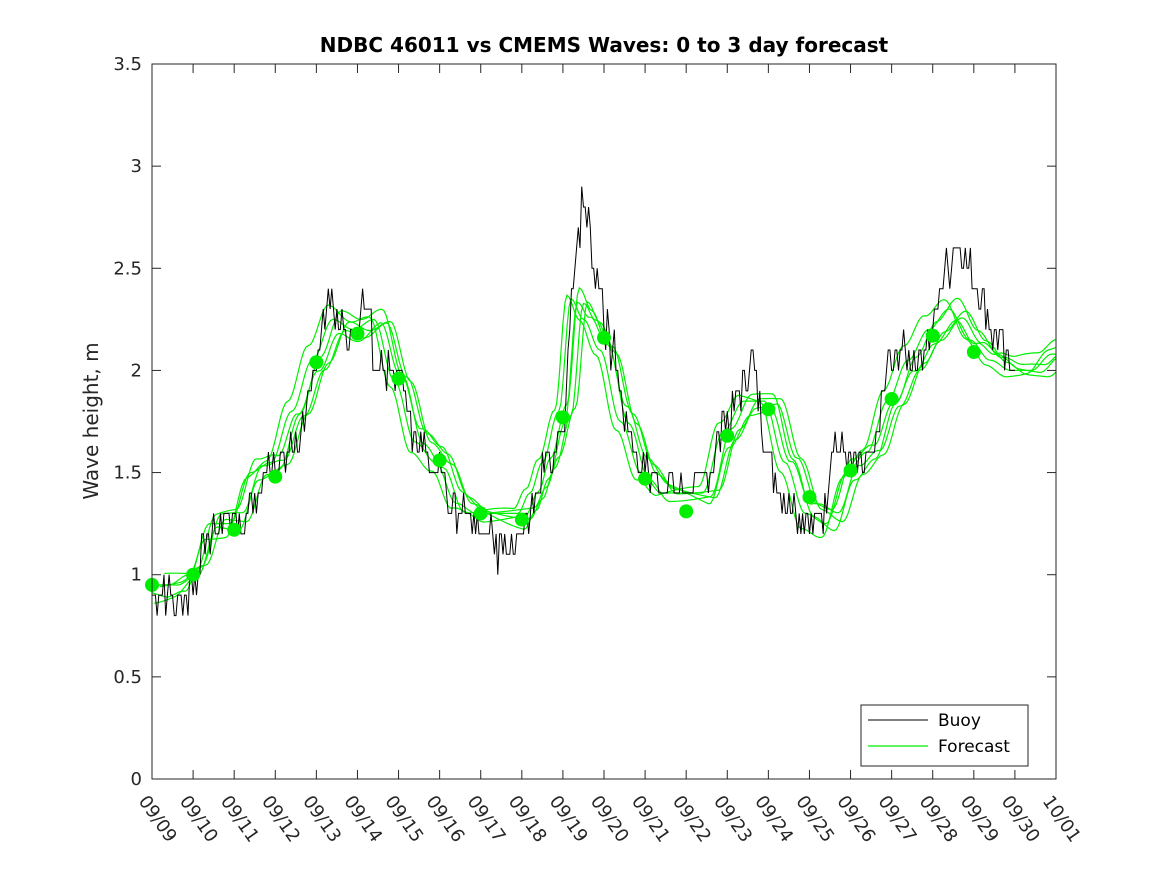 This screenshot has width=1167, height=875. I want to click on y-tick-label: 2.5, so click(127, 268).